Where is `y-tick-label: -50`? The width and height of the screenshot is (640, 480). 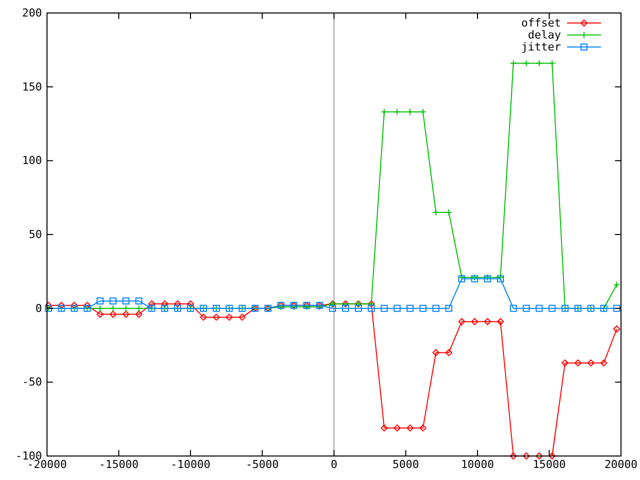 y-tick-label: -50 is located at coordinates (32, 382).